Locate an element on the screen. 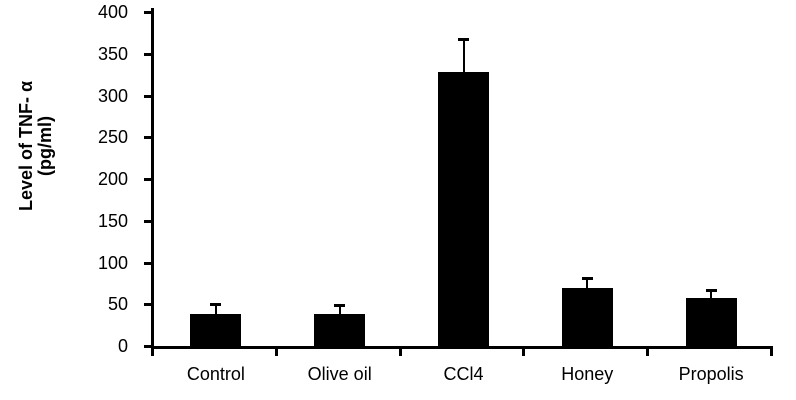  y-tick-label: 0 is located at coordinates (122, 346).